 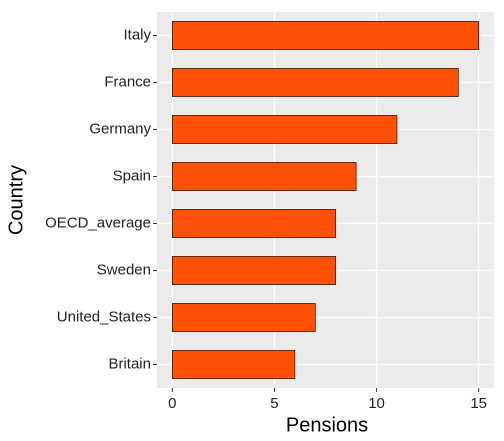 What do you see at coordinates (120, 128) in the screenshot?
I see `y-tick-label: Germany` at bounding box center [120, 128].